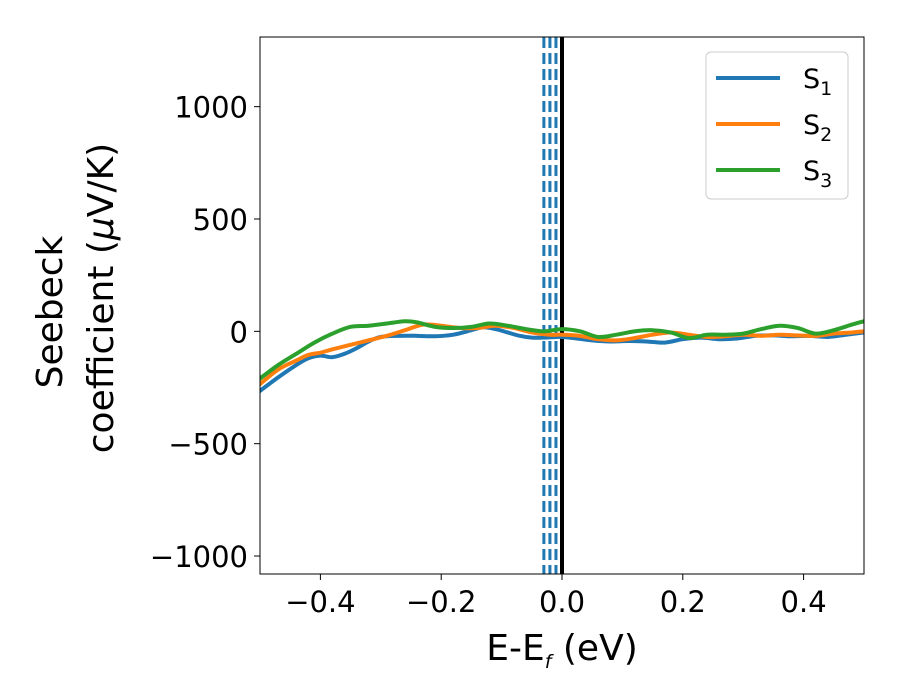 This screenshot has width=900, height=700. Describe the element at coordinates (817, 174) in the screenshot. I see `legend-label: S3` at that location.